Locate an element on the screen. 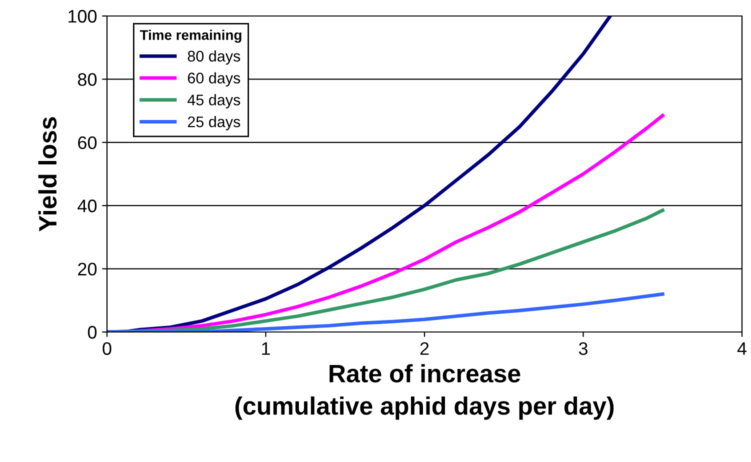  y-tick-label: 80 is located at coordinates (87, 79).